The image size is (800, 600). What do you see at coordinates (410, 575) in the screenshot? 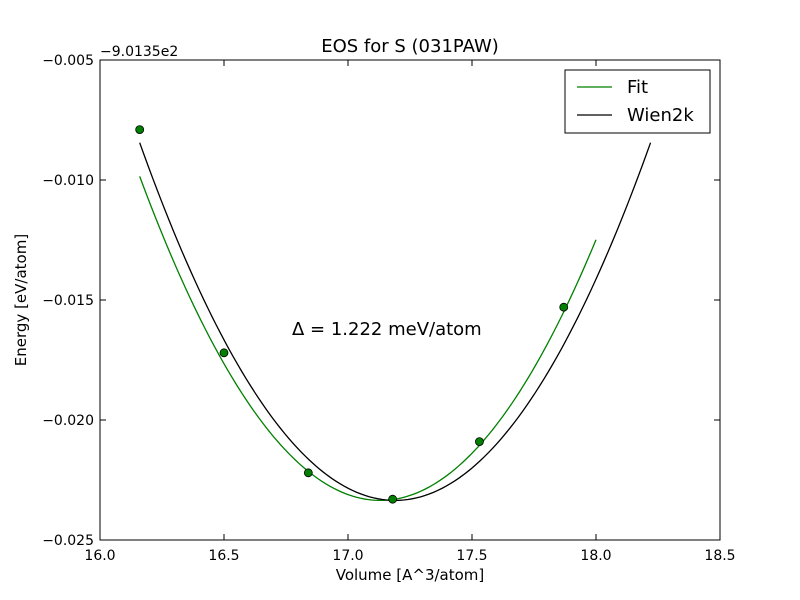
I see `x-axis-label: Volume [A^3/atom]` at bounding box center [410, 575].